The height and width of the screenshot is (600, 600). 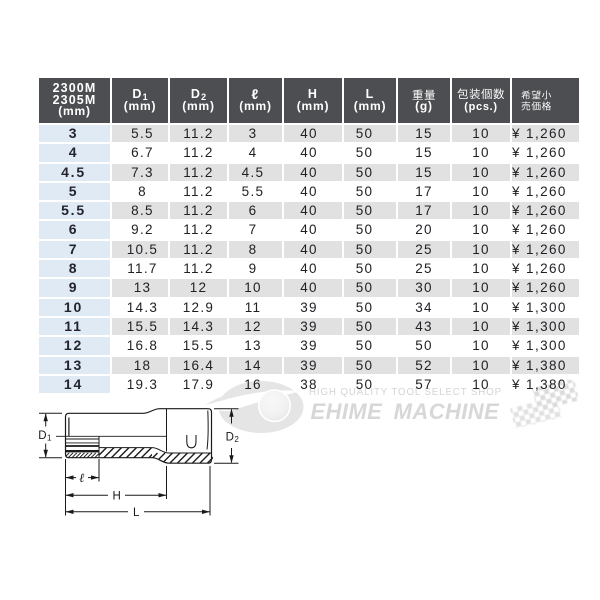 What do you see at coordinates (236, 439) in the screenshot?
I see `svg-text: 2` at bounding box center [236, 439].